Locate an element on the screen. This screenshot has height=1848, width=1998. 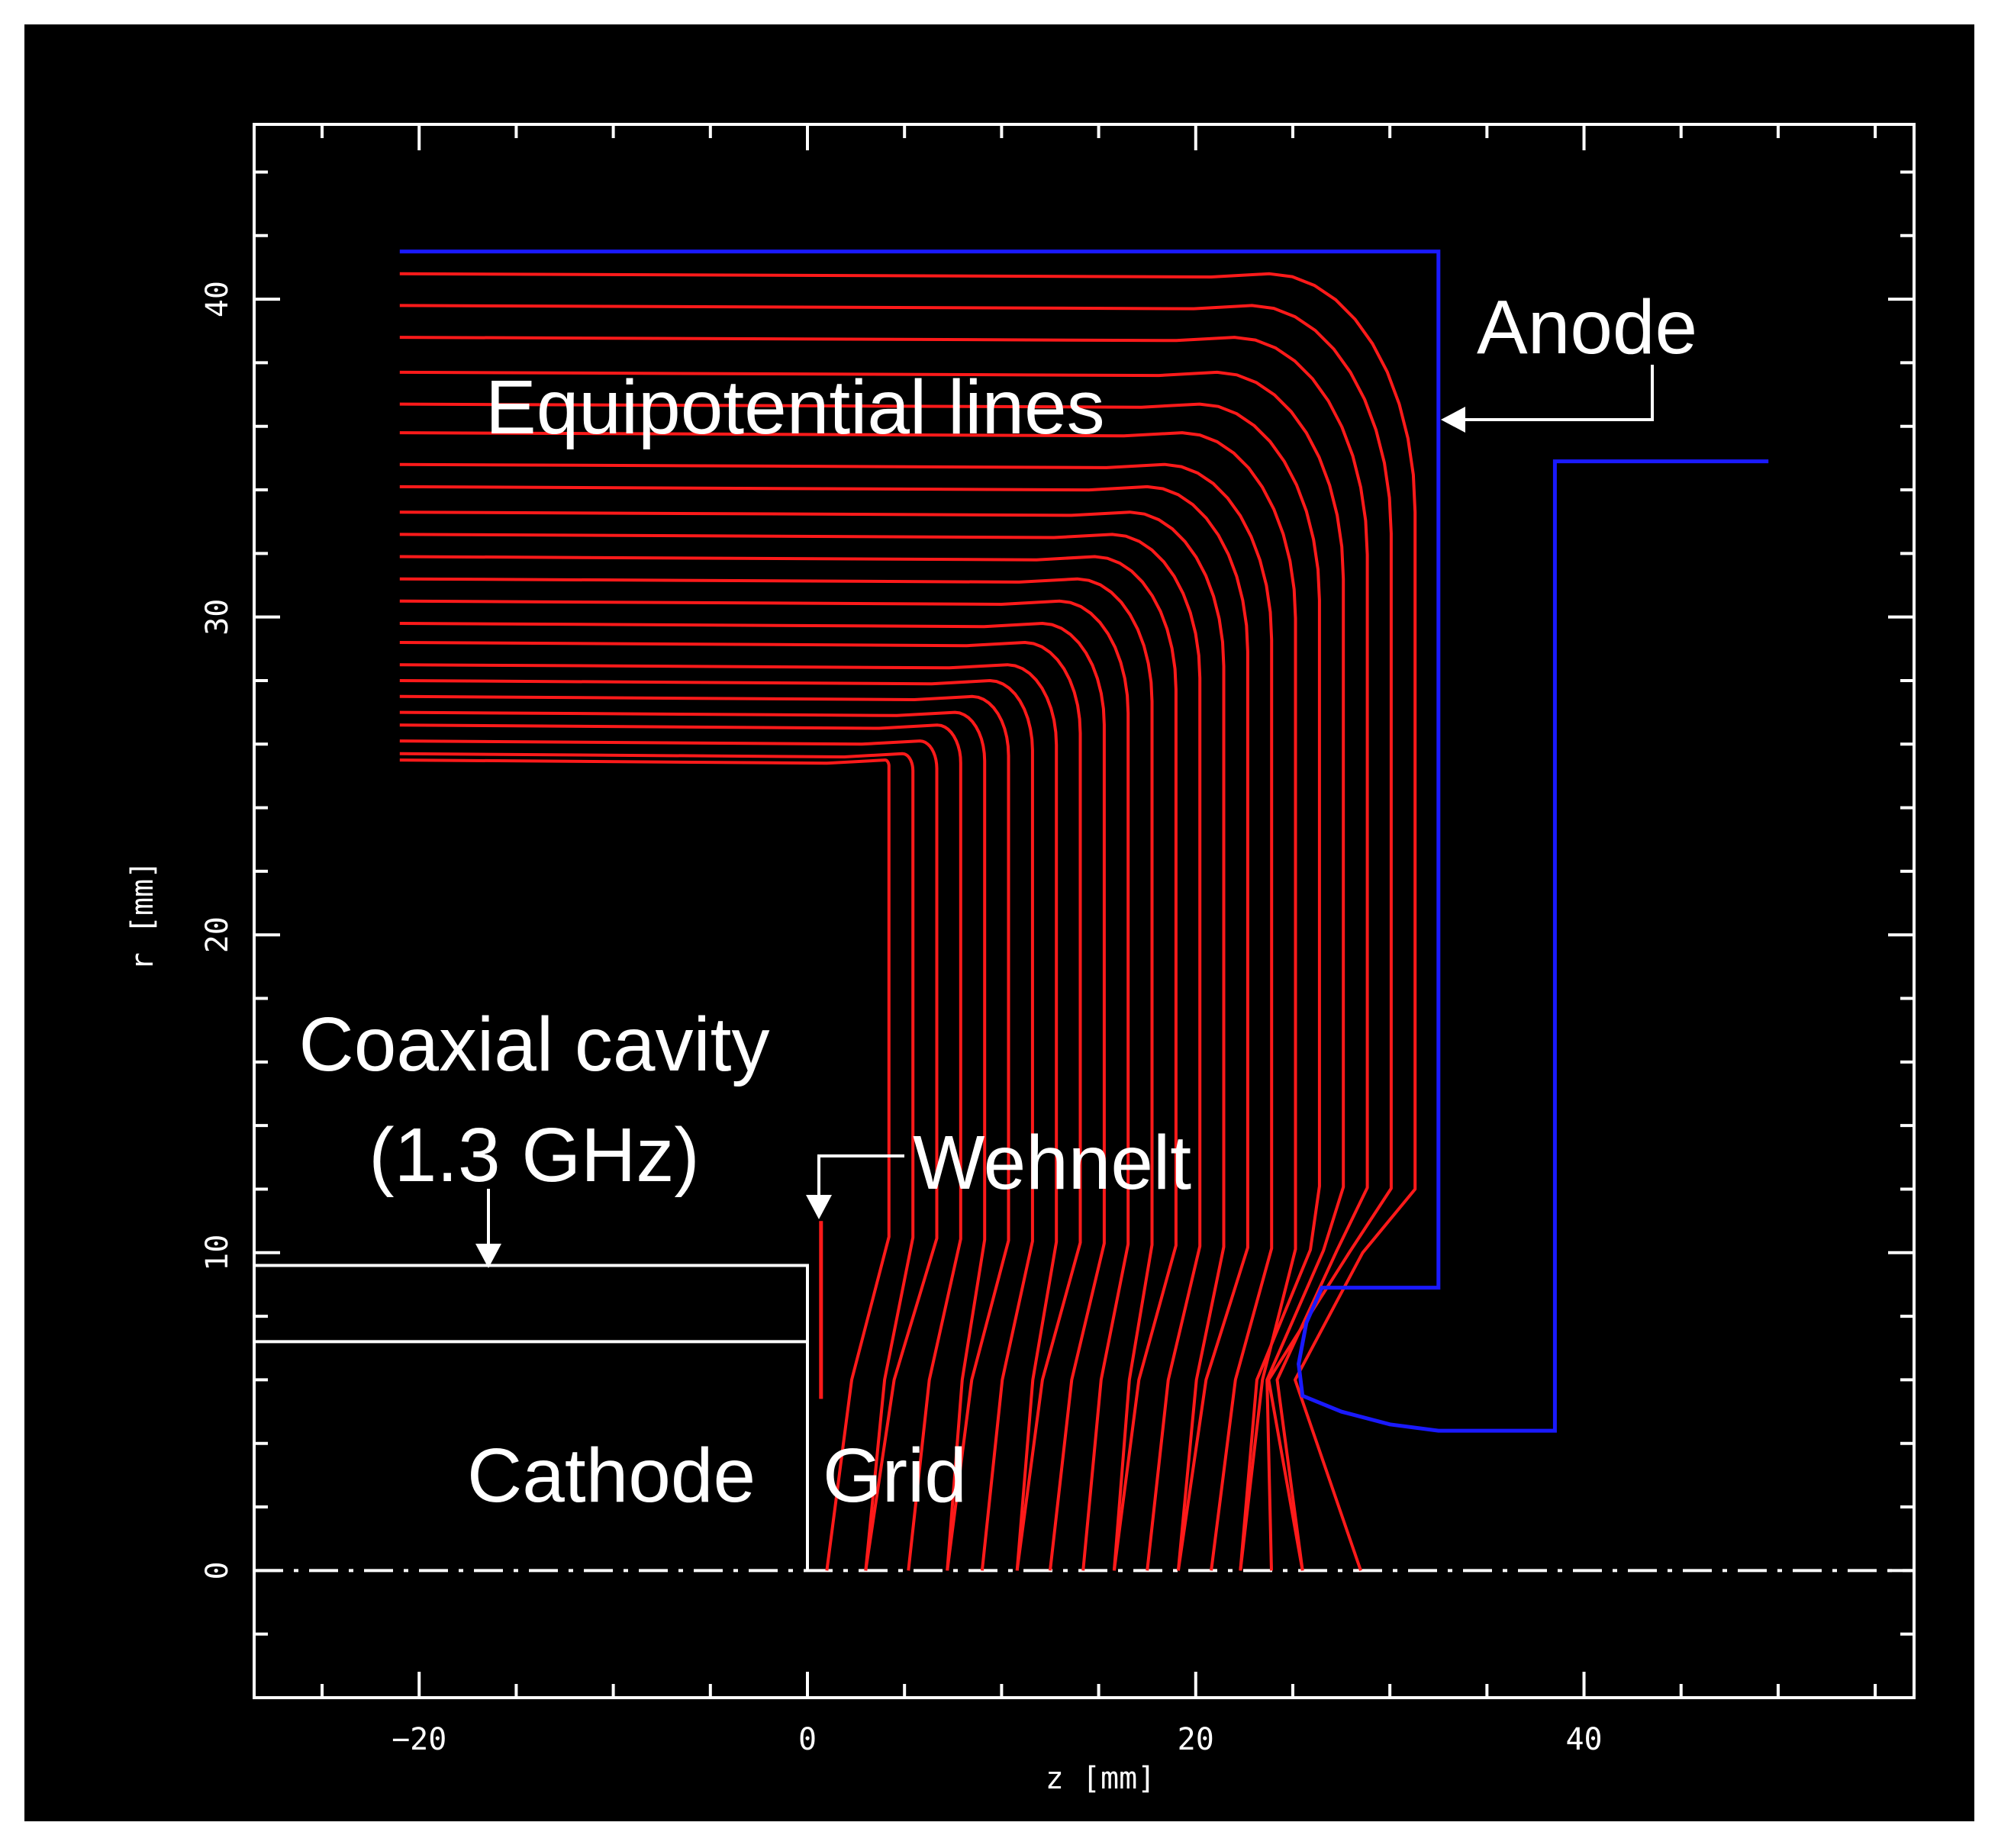
wehnelt-label: Wehnelt is located at coordinates (1052, 1163).